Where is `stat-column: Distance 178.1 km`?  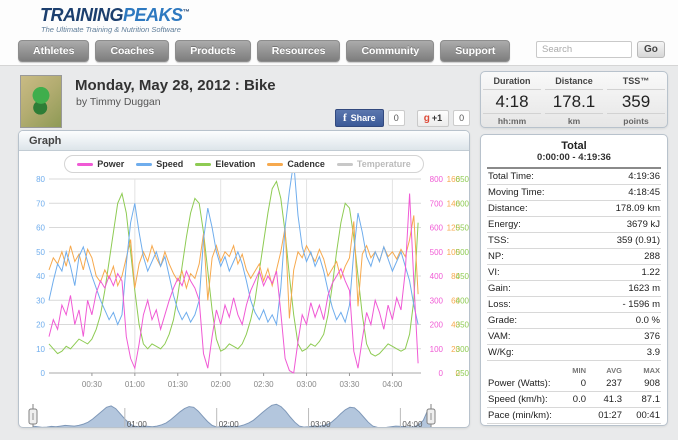
stat-column: Distance 178.1 km is located at coordinates (574, 99).